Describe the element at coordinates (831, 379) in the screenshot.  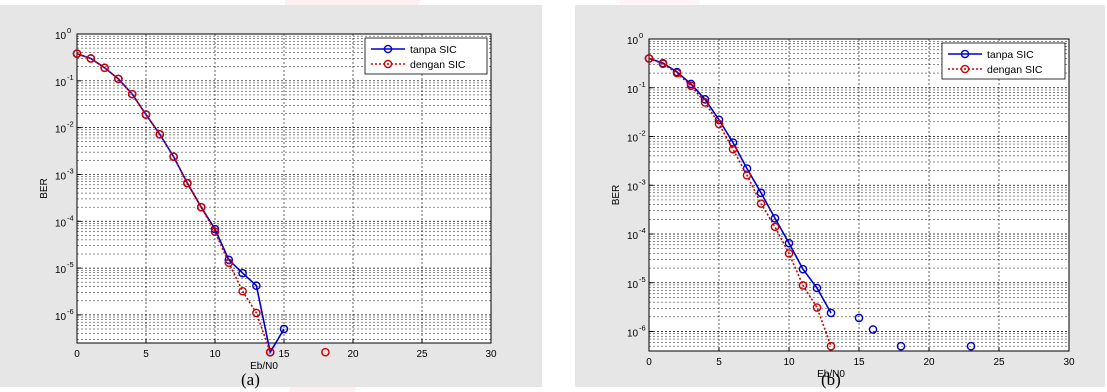
I see `panel-label-b: (b)` at that location.